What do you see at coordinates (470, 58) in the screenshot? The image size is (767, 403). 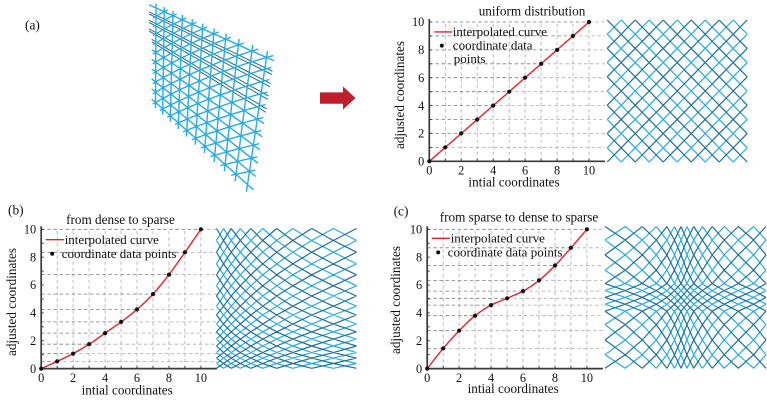 I see `svg-text: points` at bounding box center [470, 58].